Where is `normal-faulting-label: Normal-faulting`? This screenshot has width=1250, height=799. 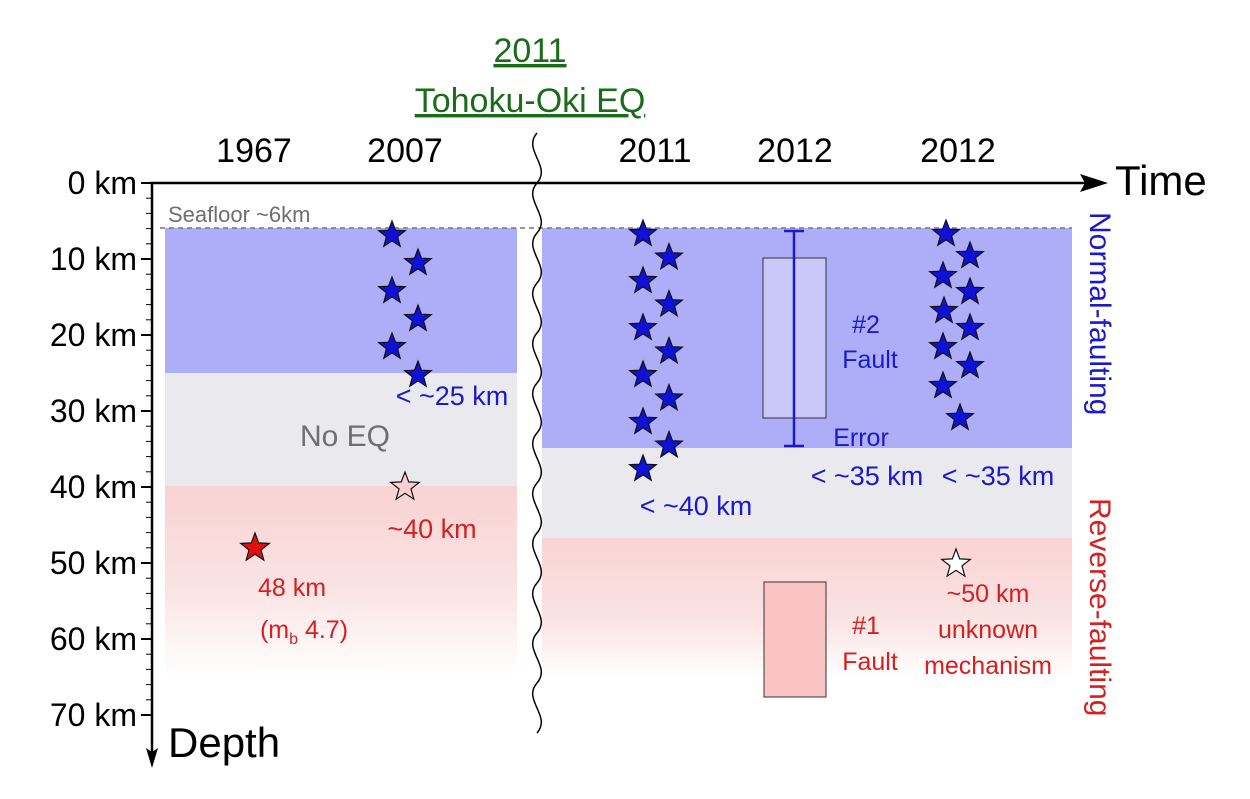 normal-faulting-label: Normal-faulting is located at coordinates (1099, 313).